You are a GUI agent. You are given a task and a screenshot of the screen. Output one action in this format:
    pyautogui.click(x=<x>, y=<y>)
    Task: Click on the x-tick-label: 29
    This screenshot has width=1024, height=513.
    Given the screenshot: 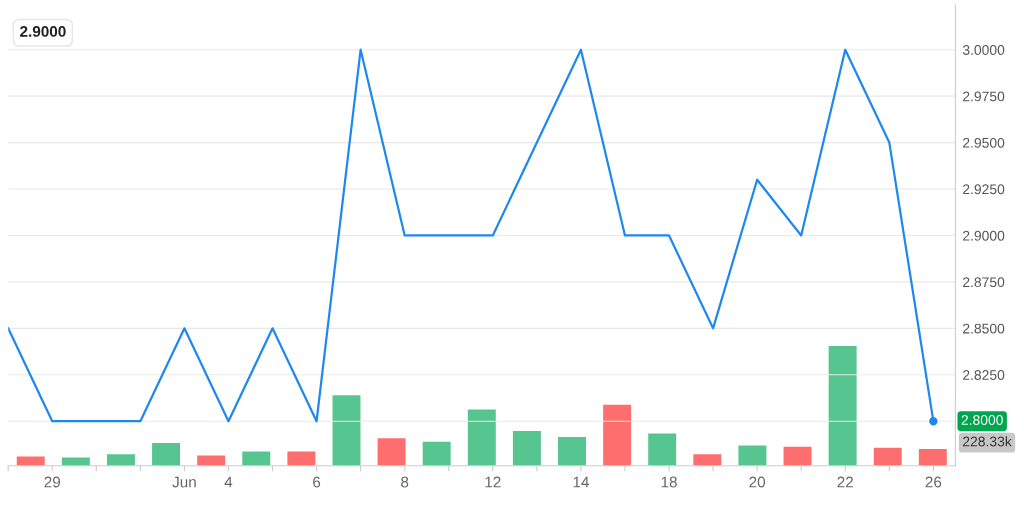 What is the action you would take?
    pyautogui.click(x=52, y=482)
    